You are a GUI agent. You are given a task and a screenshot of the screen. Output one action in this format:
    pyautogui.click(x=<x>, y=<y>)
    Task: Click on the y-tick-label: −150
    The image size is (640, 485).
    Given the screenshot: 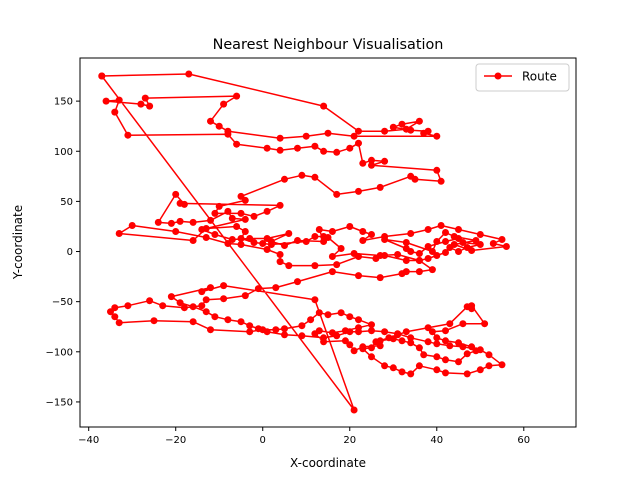 What is the action you would take?
    pyautogui.click(x=59, y=402)
    